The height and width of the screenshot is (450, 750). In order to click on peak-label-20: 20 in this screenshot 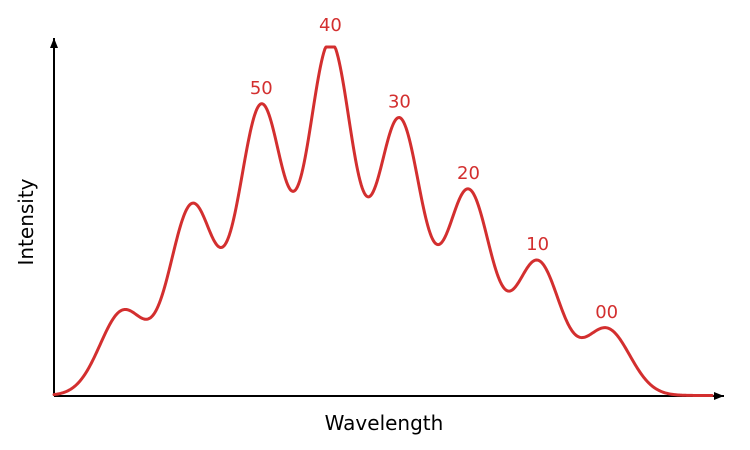, I will do `click(468, 173)`.